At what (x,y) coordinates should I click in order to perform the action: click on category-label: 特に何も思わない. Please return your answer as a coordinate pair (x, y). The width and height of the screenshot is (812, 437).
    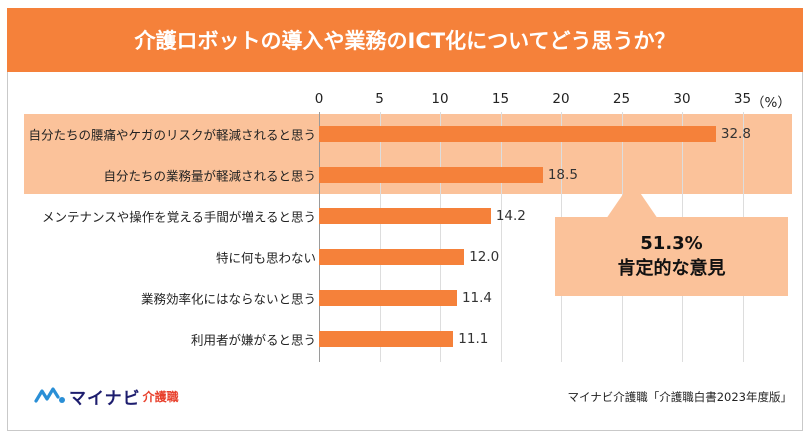
    Looking at the image, I should click on (265, 258).